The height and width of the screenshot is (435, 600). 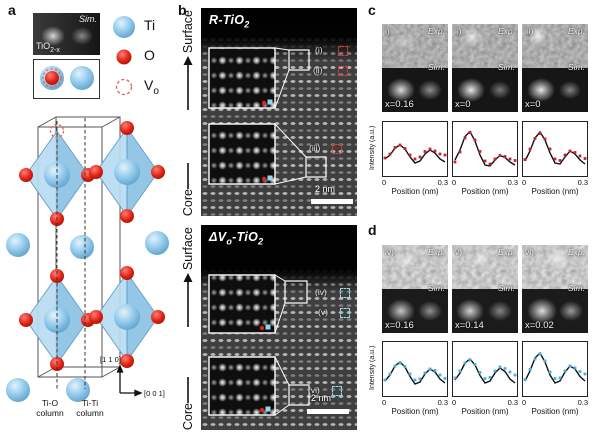 I want to click on surface-label: Surface, so click(x=188, y=32).